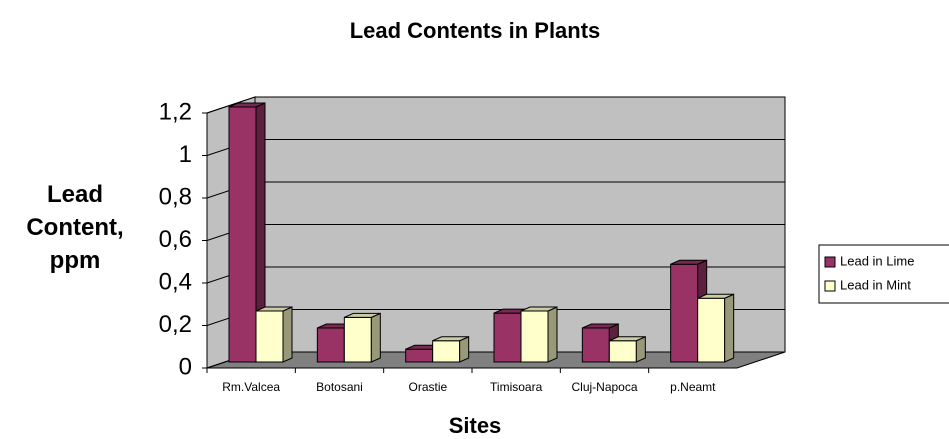 The width and height of the screenshot is (949, 439). Describe the element at coordinates (883, 274) in the screenshot. I see `legend-box` at that location.